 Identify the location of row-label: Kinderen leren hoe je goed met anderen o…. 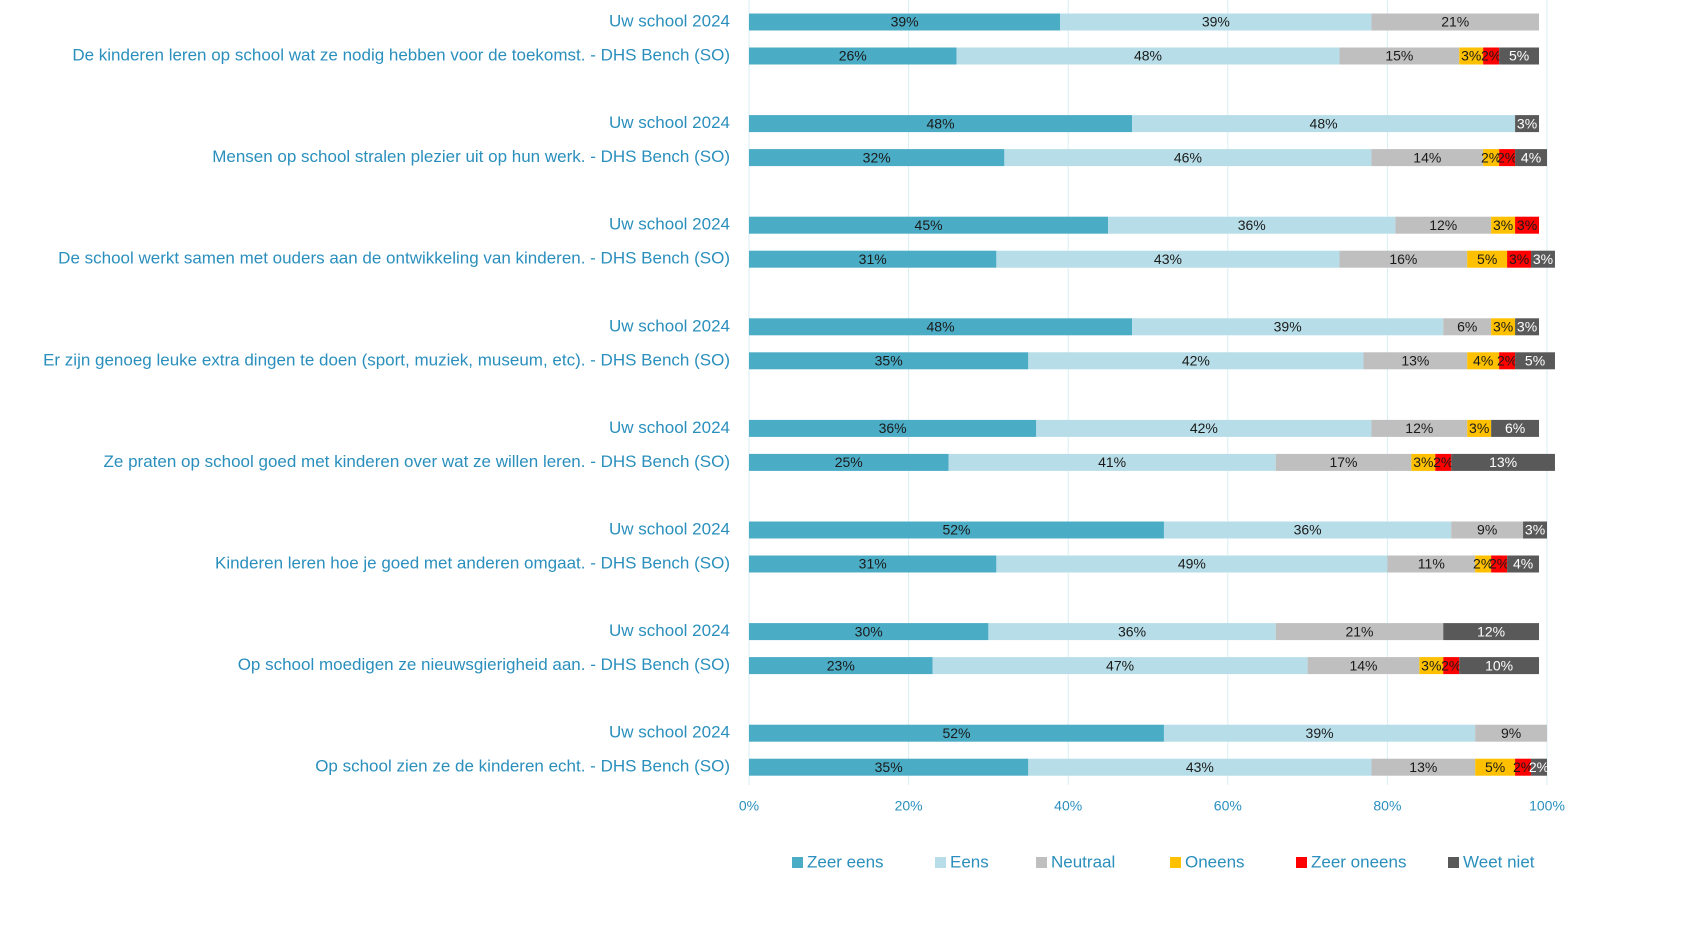
(472, 562).